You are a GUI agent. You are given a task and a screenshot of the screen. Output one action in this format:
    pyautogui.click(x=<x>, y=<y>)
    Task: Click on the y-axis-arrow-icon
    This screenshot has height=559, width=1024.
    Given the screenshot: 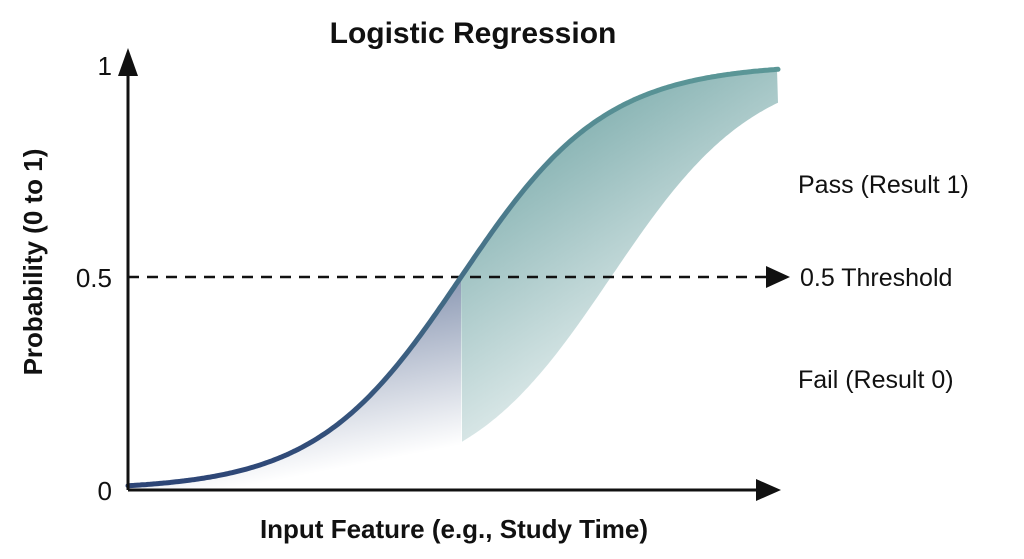 What is the action you would take?
    pyautogui.click(x=128, y=62)
    